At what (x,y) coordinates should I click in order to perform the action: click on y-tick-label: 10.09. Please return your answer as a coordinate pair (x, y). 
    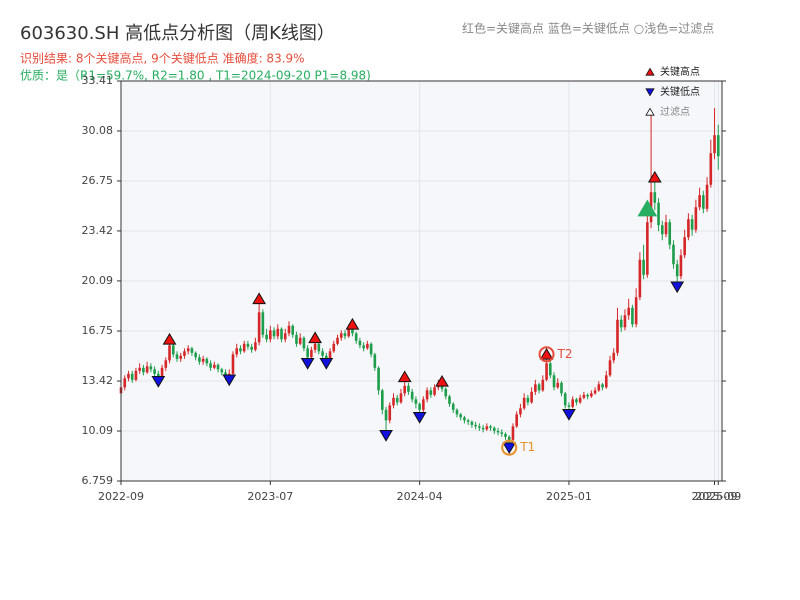
    Looking at the image, I should click on (98, 430).